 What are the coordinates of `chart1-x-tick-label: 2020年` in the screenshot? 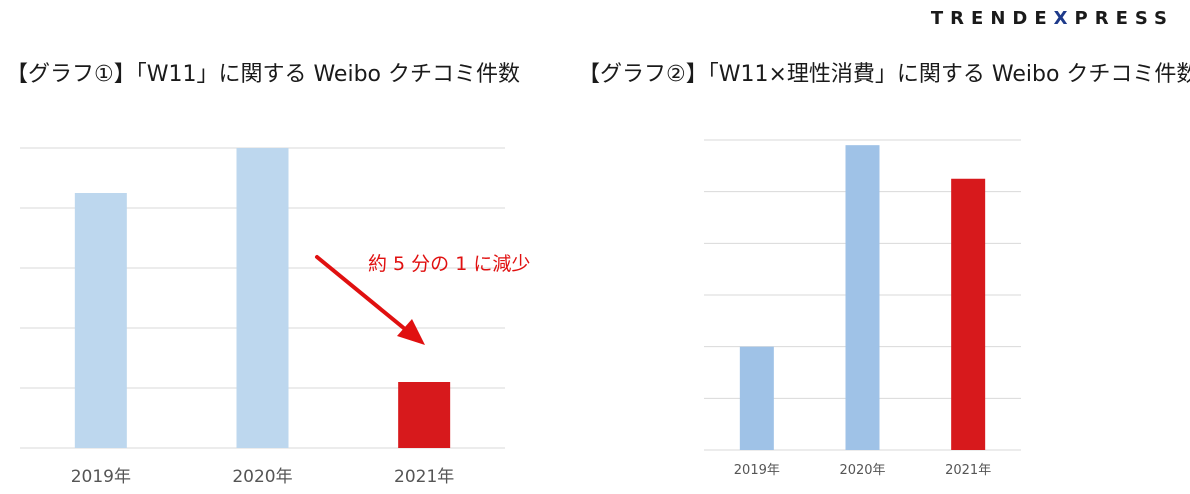 It's located at (262, 477).